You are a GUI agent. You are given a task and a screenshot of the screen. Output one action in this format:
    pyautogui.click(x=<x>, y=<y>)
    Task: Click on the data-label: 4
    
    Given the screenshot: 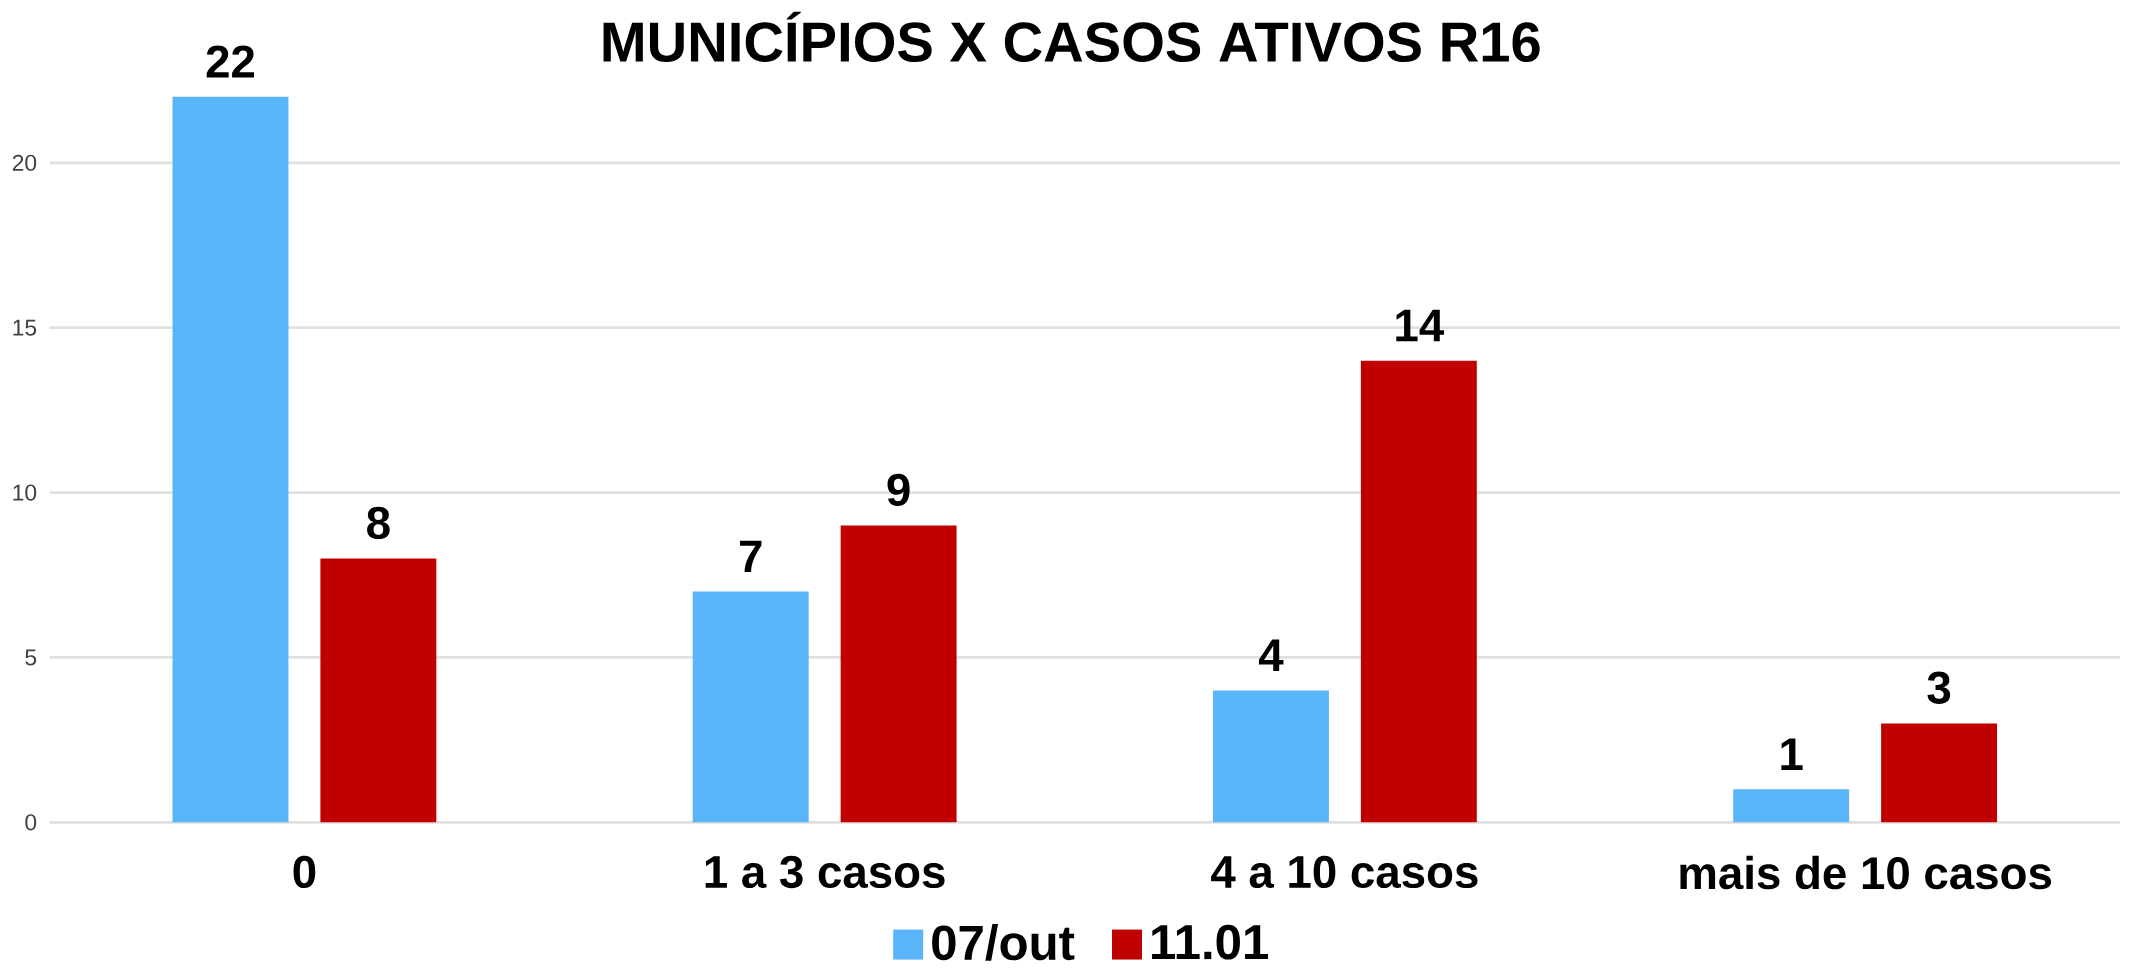 What is the action you would take?
    pyautogui.click(x=1271, y=655)
    